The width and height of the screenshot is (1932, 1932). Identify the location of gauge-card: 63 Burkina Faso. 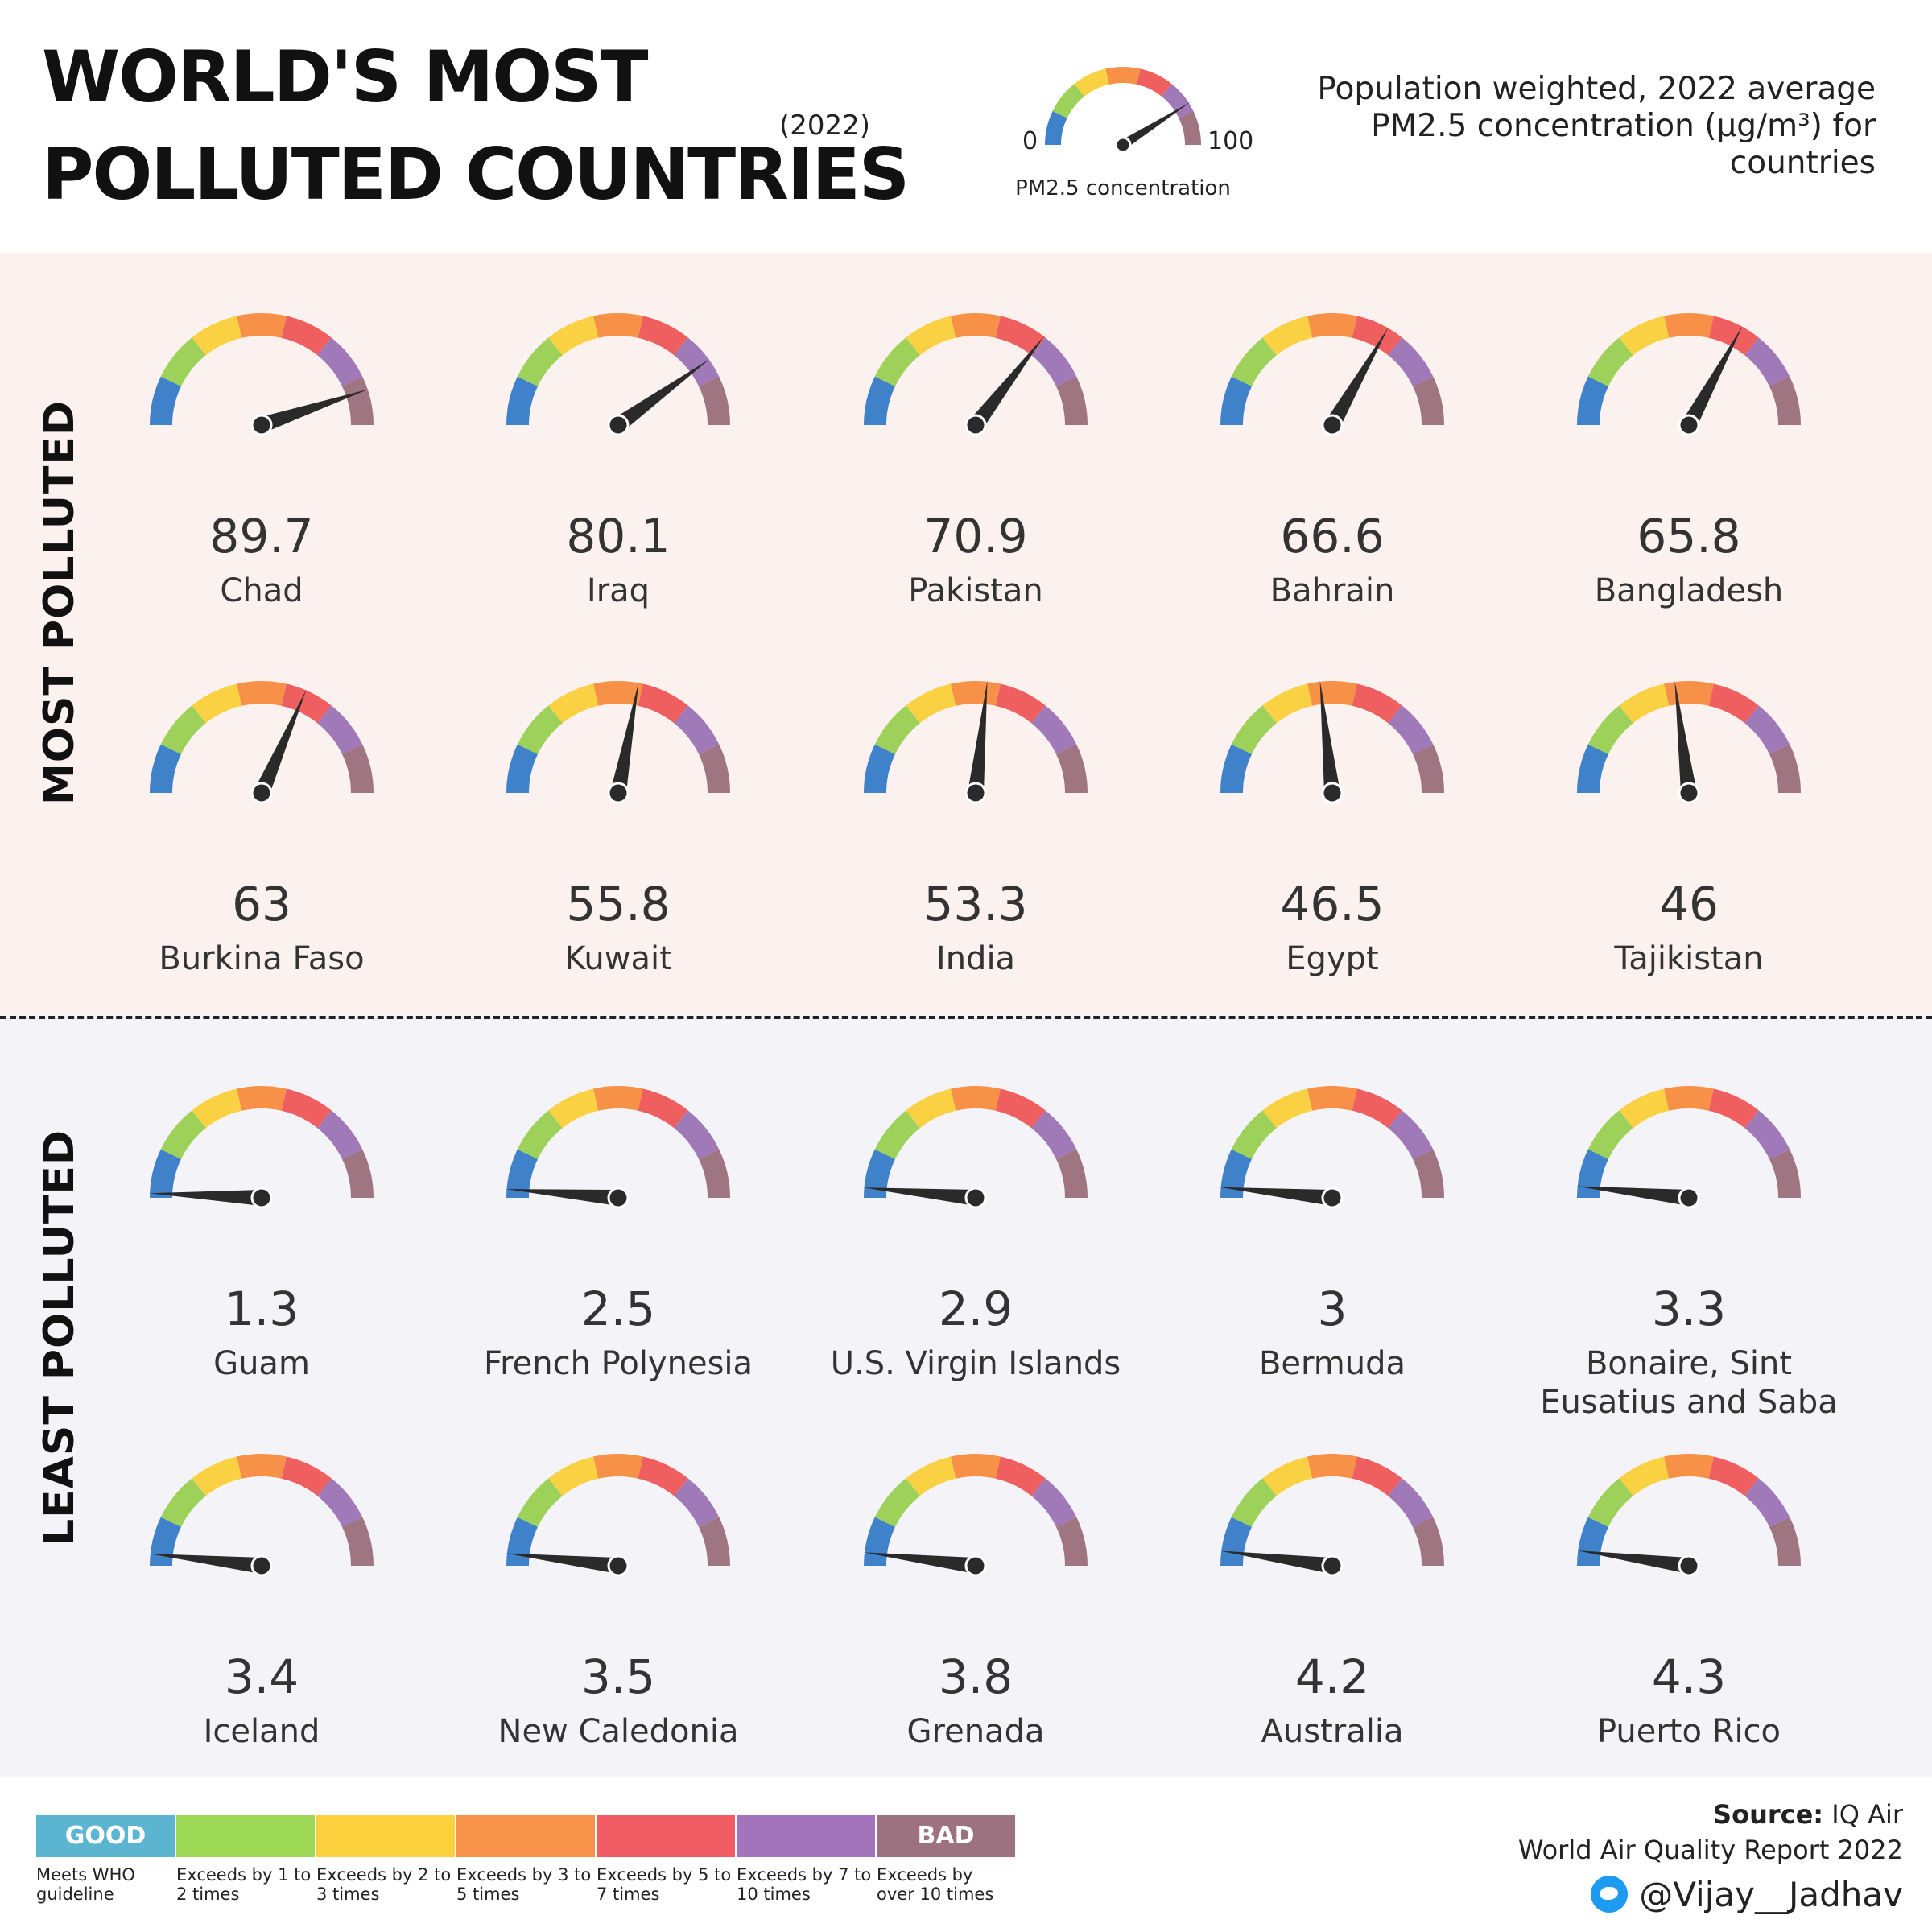
(262, 843).